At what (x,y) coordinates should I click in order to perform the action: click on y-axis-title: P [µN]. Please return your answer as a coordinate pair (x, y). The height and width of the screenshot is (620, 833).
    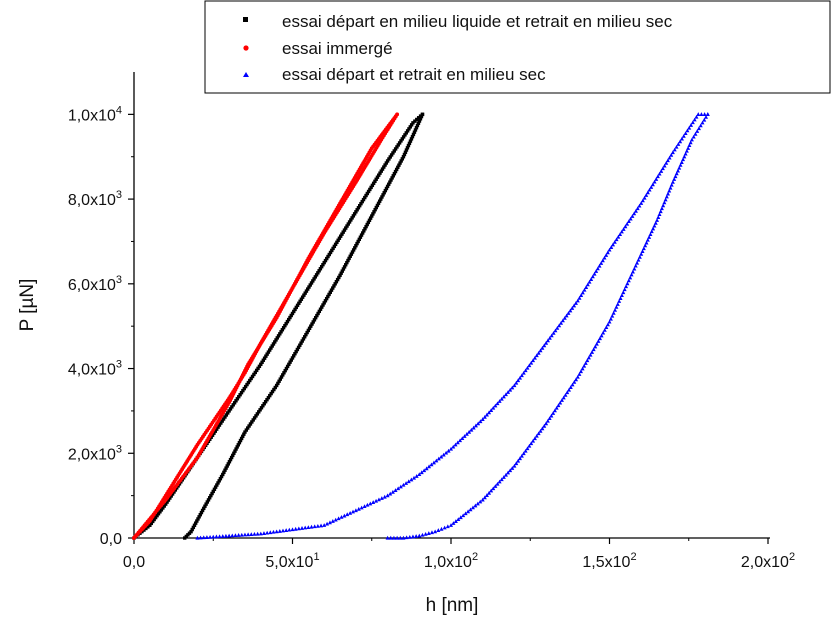
    Looking at the image, I should click on (27, 305).